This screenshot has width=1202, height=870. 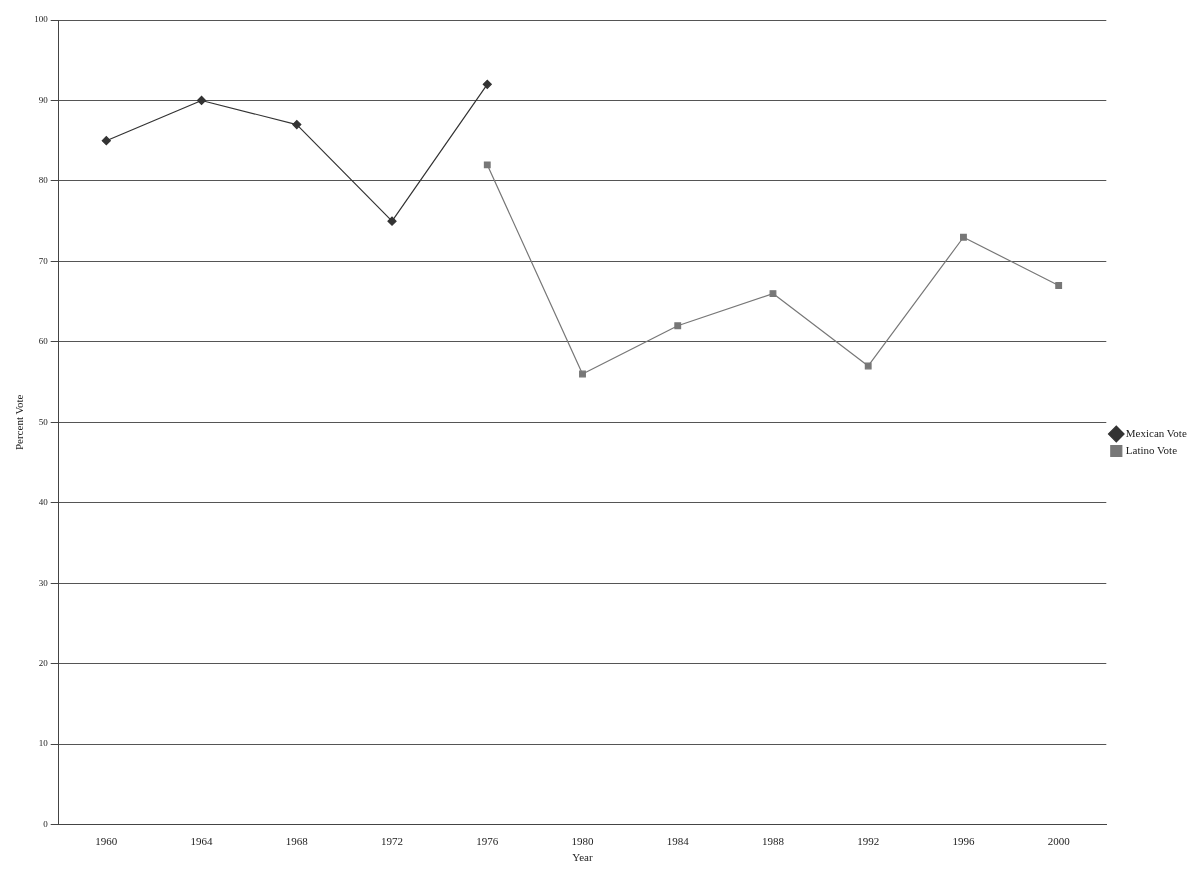 What do you see at coordinates (1156, 432) in the screenshot?
I see `legend-label: Mexican Vote` at bounding box center [1156, 432].